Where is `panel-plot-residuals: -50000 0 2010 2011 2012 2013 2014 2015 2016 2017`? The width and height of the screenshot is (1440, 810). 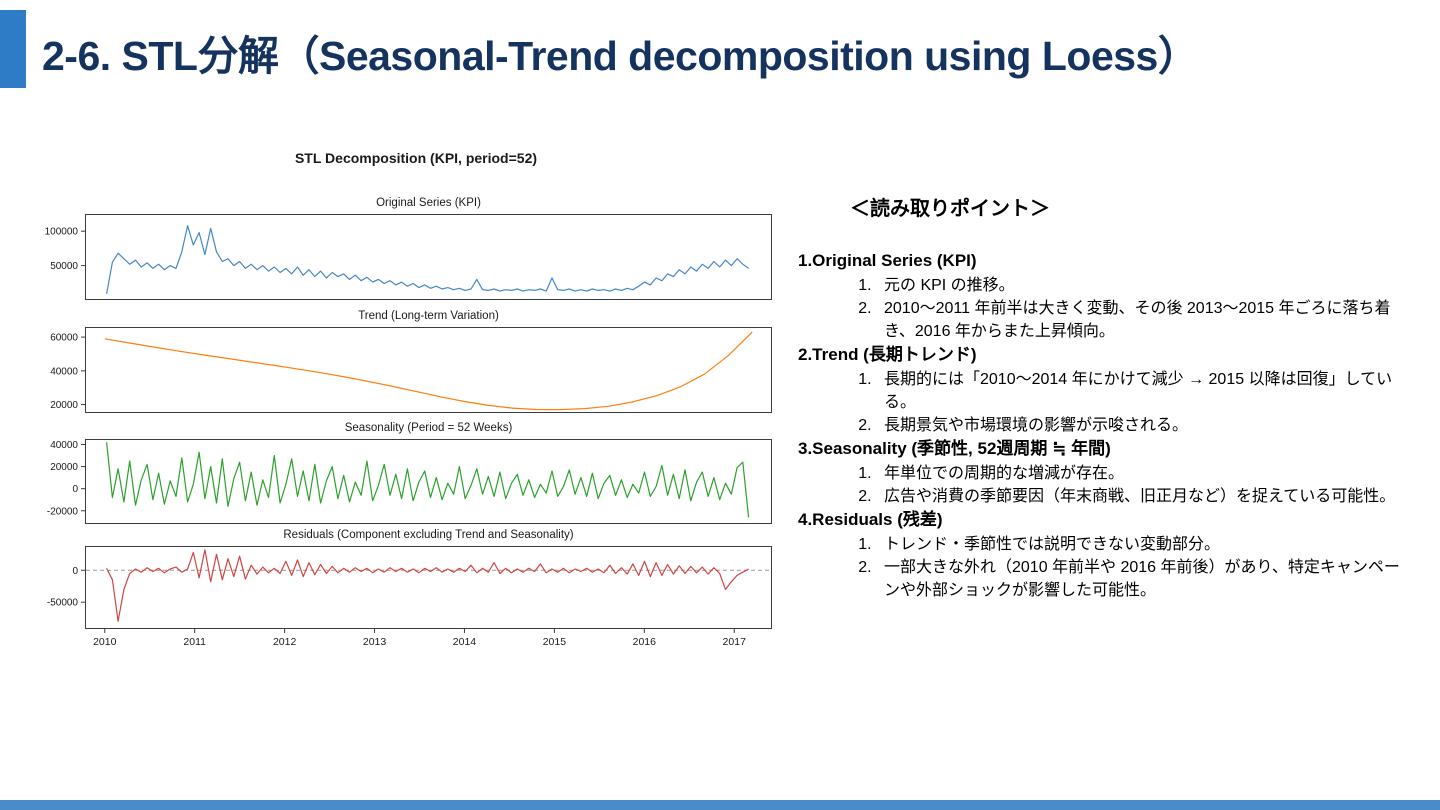
panel-plot-residuals: -50000 0 2010 2011 2012 2013 2014 2015 2016 2017 is located at coordinates (409, 597).